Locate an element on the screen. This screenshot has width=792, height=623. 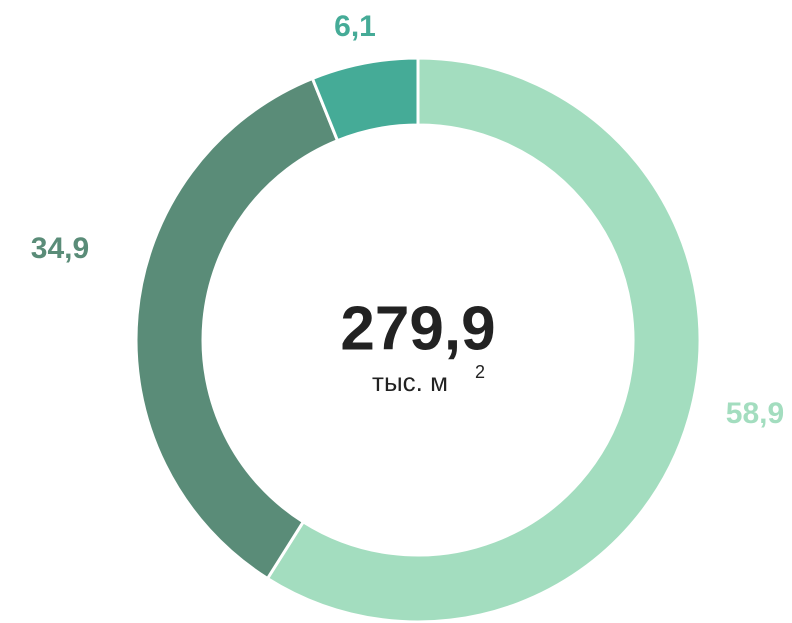
data-label: 34,9 is located at coordinates (60, 248).